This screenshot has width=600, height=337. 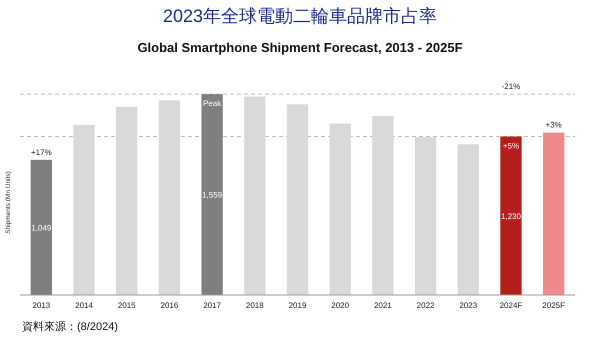 I want to click on chart-title: 2023年全球電動二輪車品牌市占率, so click(x=300, y=16).